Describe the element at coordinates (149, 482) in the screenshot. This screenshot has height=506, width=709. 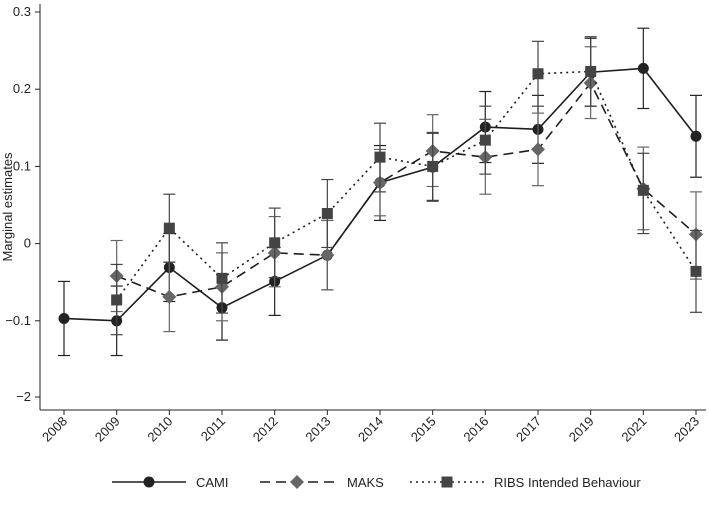
I see `legend-marker-circle` at that location.